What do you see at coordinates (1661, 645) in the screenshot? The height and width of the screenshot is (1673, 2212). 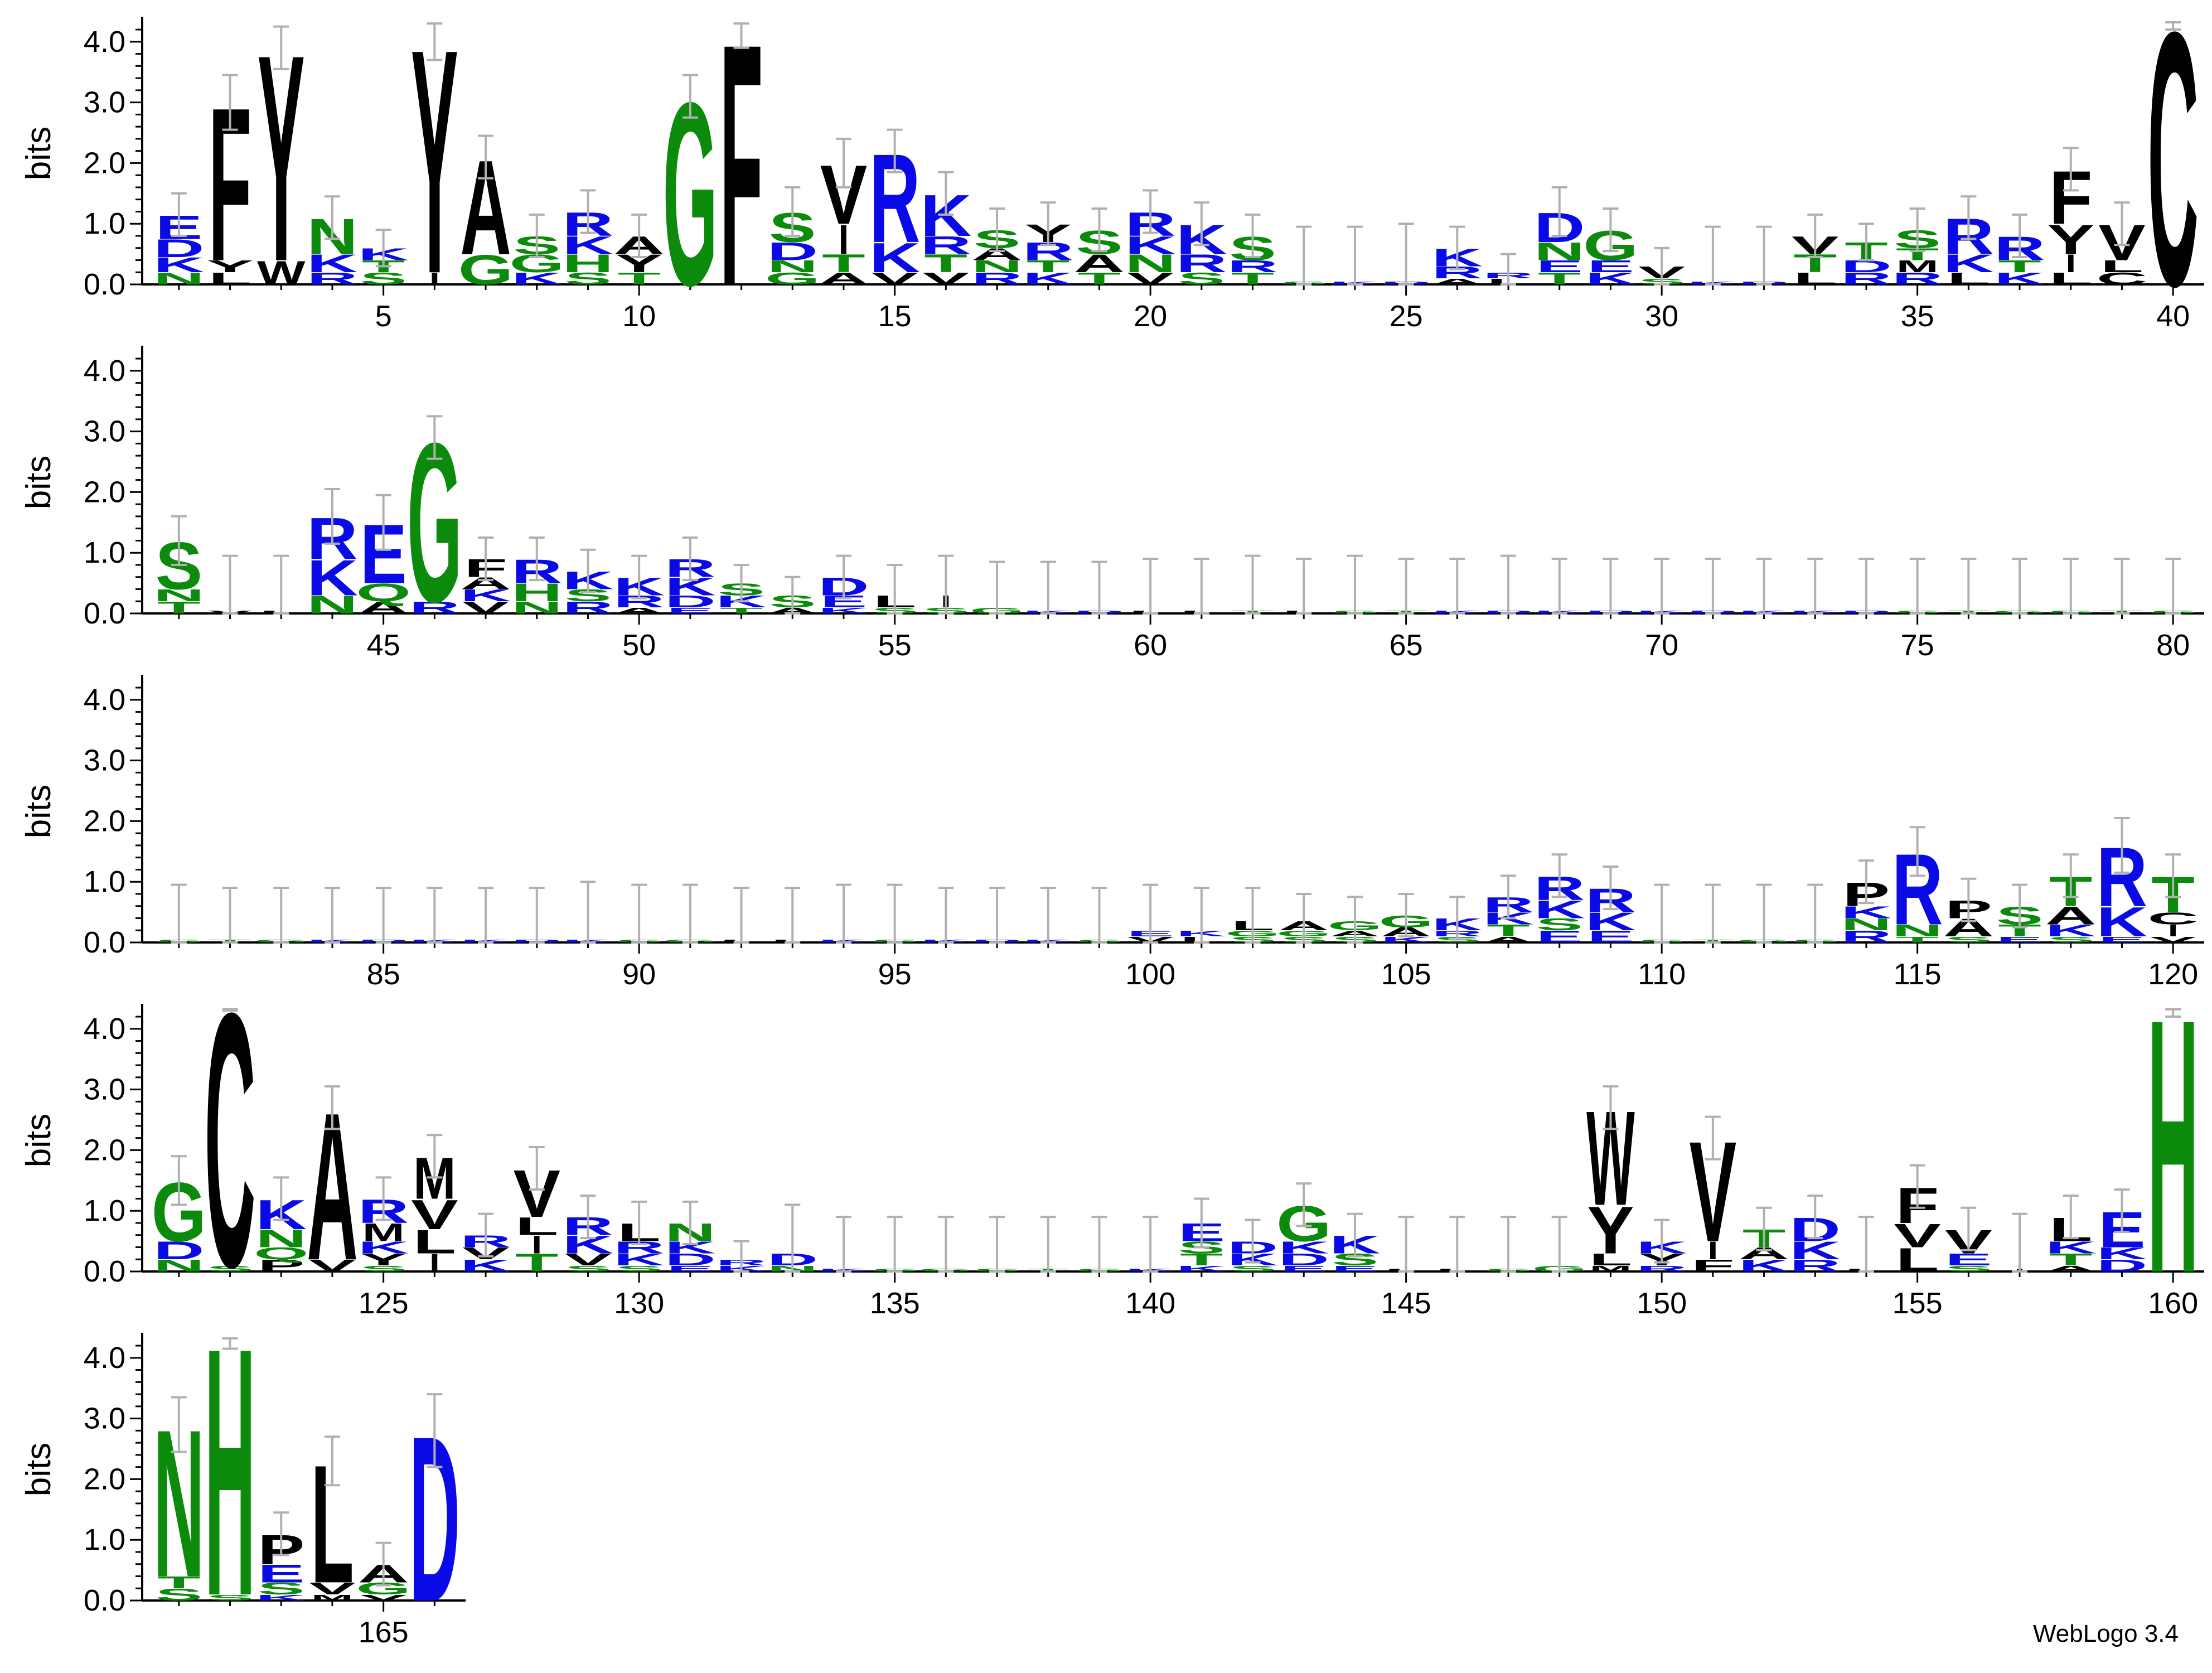 I see `x-tick-label: 70` at bounding box center [1661, 645].